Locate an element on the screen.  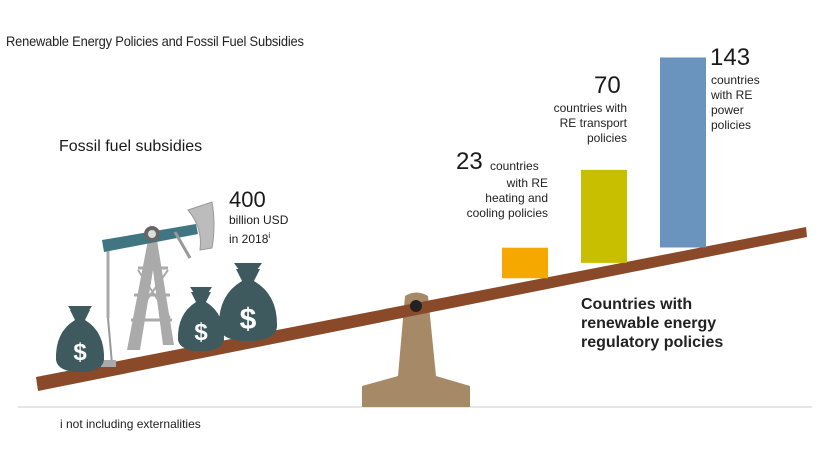
heating-bar-desc-line1: countries is located at coordinates (514, 166).